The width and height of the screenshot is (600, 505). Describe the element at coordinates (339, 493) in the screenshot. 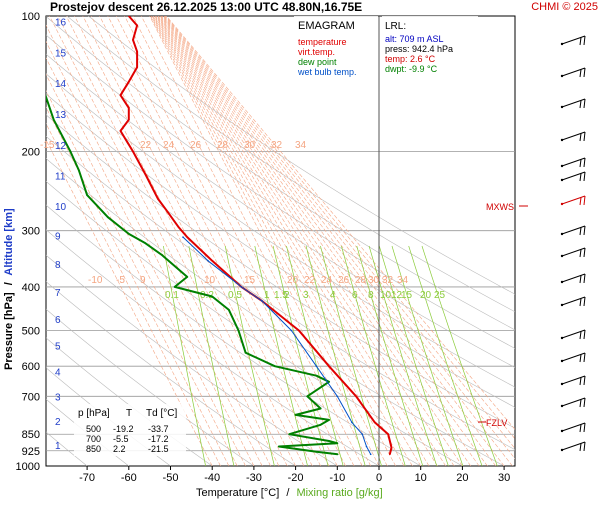

I see `xlabel-mixing: Mixing ratio [g/kg]` at that location.